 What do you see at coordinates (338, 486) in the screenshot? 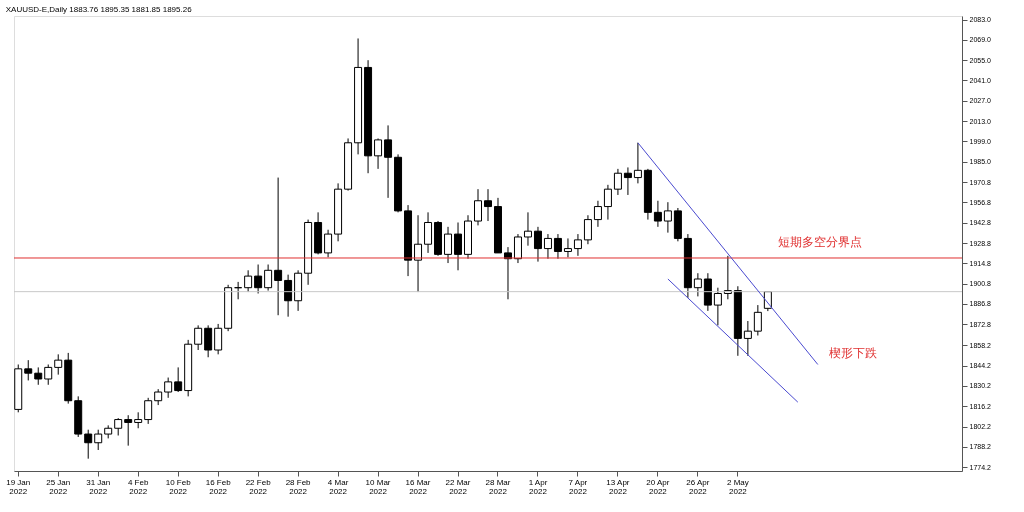
I see `x-tick-label: 4 Mar 2022` at bounding box center [338, 486].